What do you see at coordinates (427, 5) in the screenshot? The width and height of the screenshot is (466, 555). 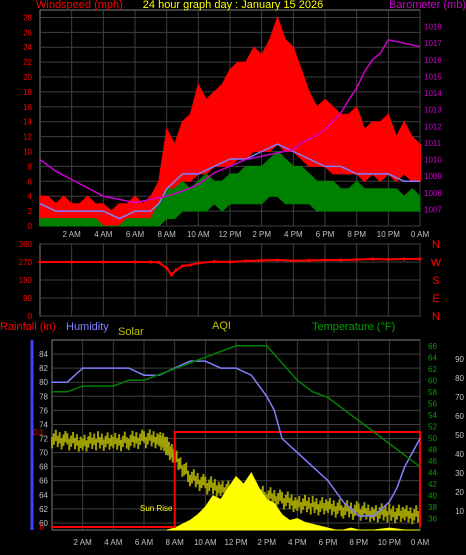 I see `barometer-axis-label: Barometer (mb)` at bounding box center [427, 5].